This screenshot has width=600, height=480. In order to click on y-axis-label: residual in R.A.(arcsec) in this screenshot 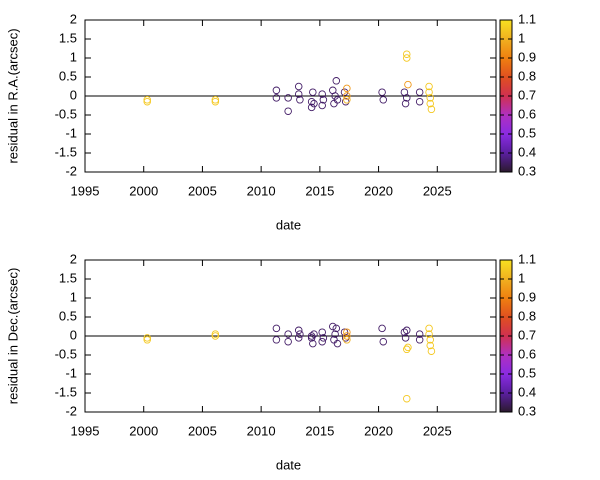, I will do `click(12, 95)`.